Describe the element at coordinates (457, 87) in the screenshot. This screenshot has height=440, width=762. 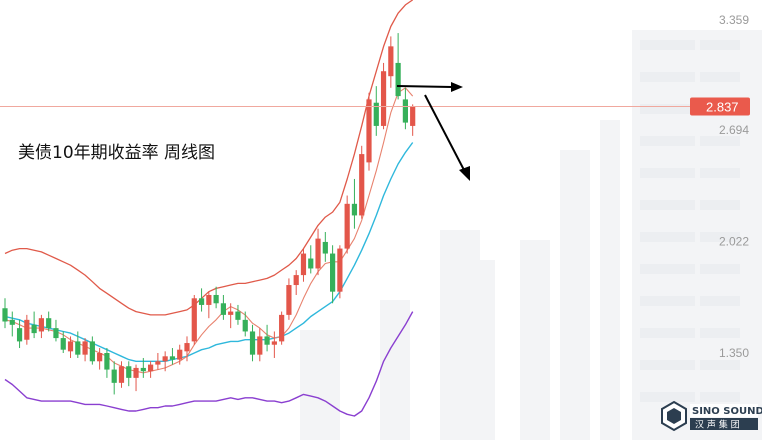
I see `flat-arrow-head-icon` at that location.